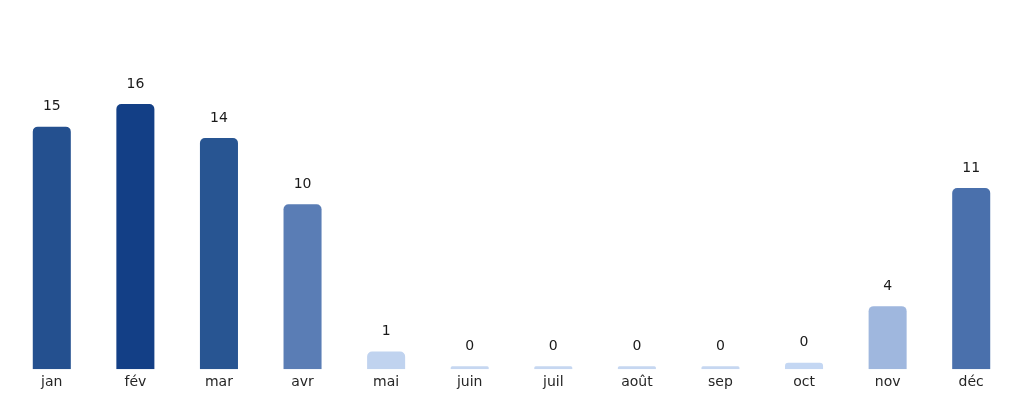 This screenshot has height=404, width=1024. What do you see at coordinates (888, 284) in the screenshot?
I see `data-label: 4` at bounding box center [888, 284].